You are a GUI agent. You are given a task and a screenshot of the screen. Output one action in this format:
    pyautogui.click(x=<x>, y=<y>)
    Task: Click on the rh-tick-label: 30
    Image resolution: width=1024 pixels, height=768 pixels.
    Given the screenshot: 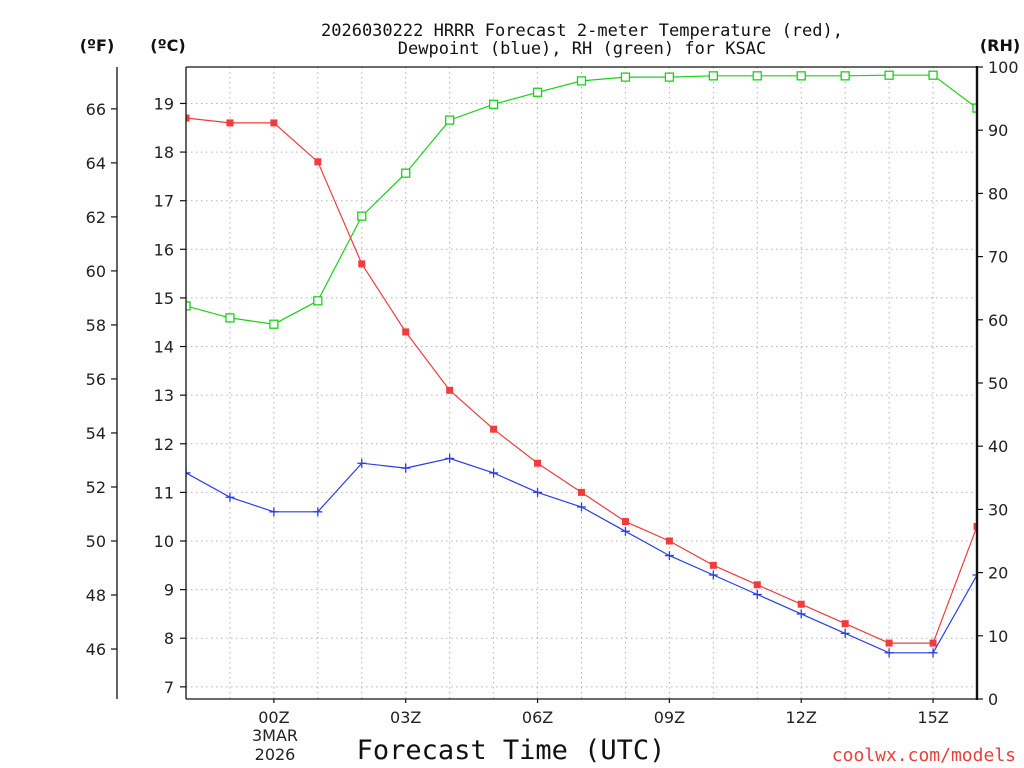 What is the action you would take?
    pyautogui.click(x=998, y=509)
    